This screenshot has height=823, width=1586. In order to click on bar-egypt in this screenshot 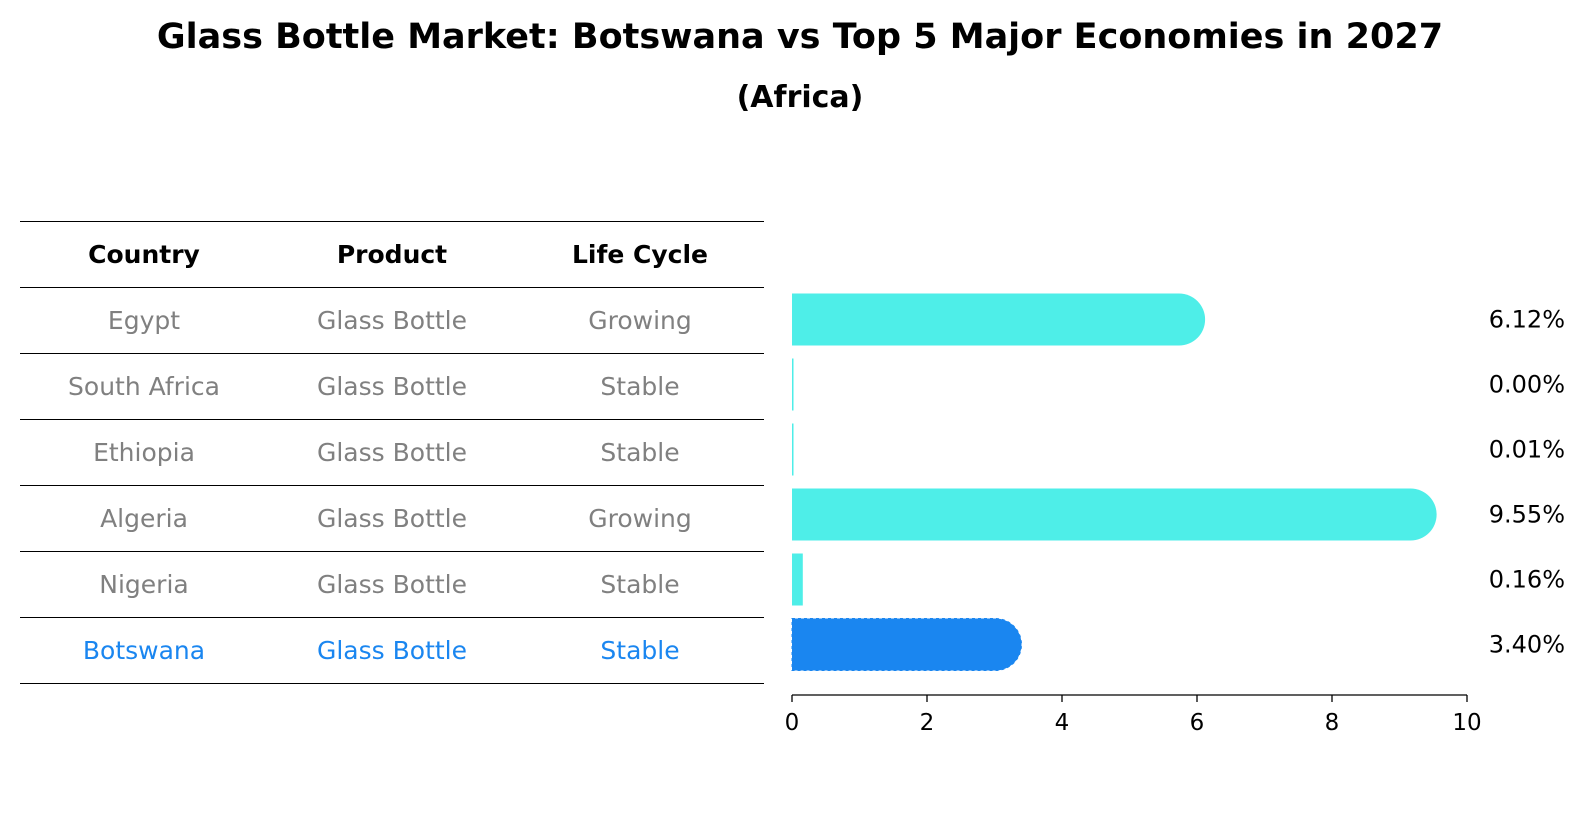, I will do `click(999, 319)`.